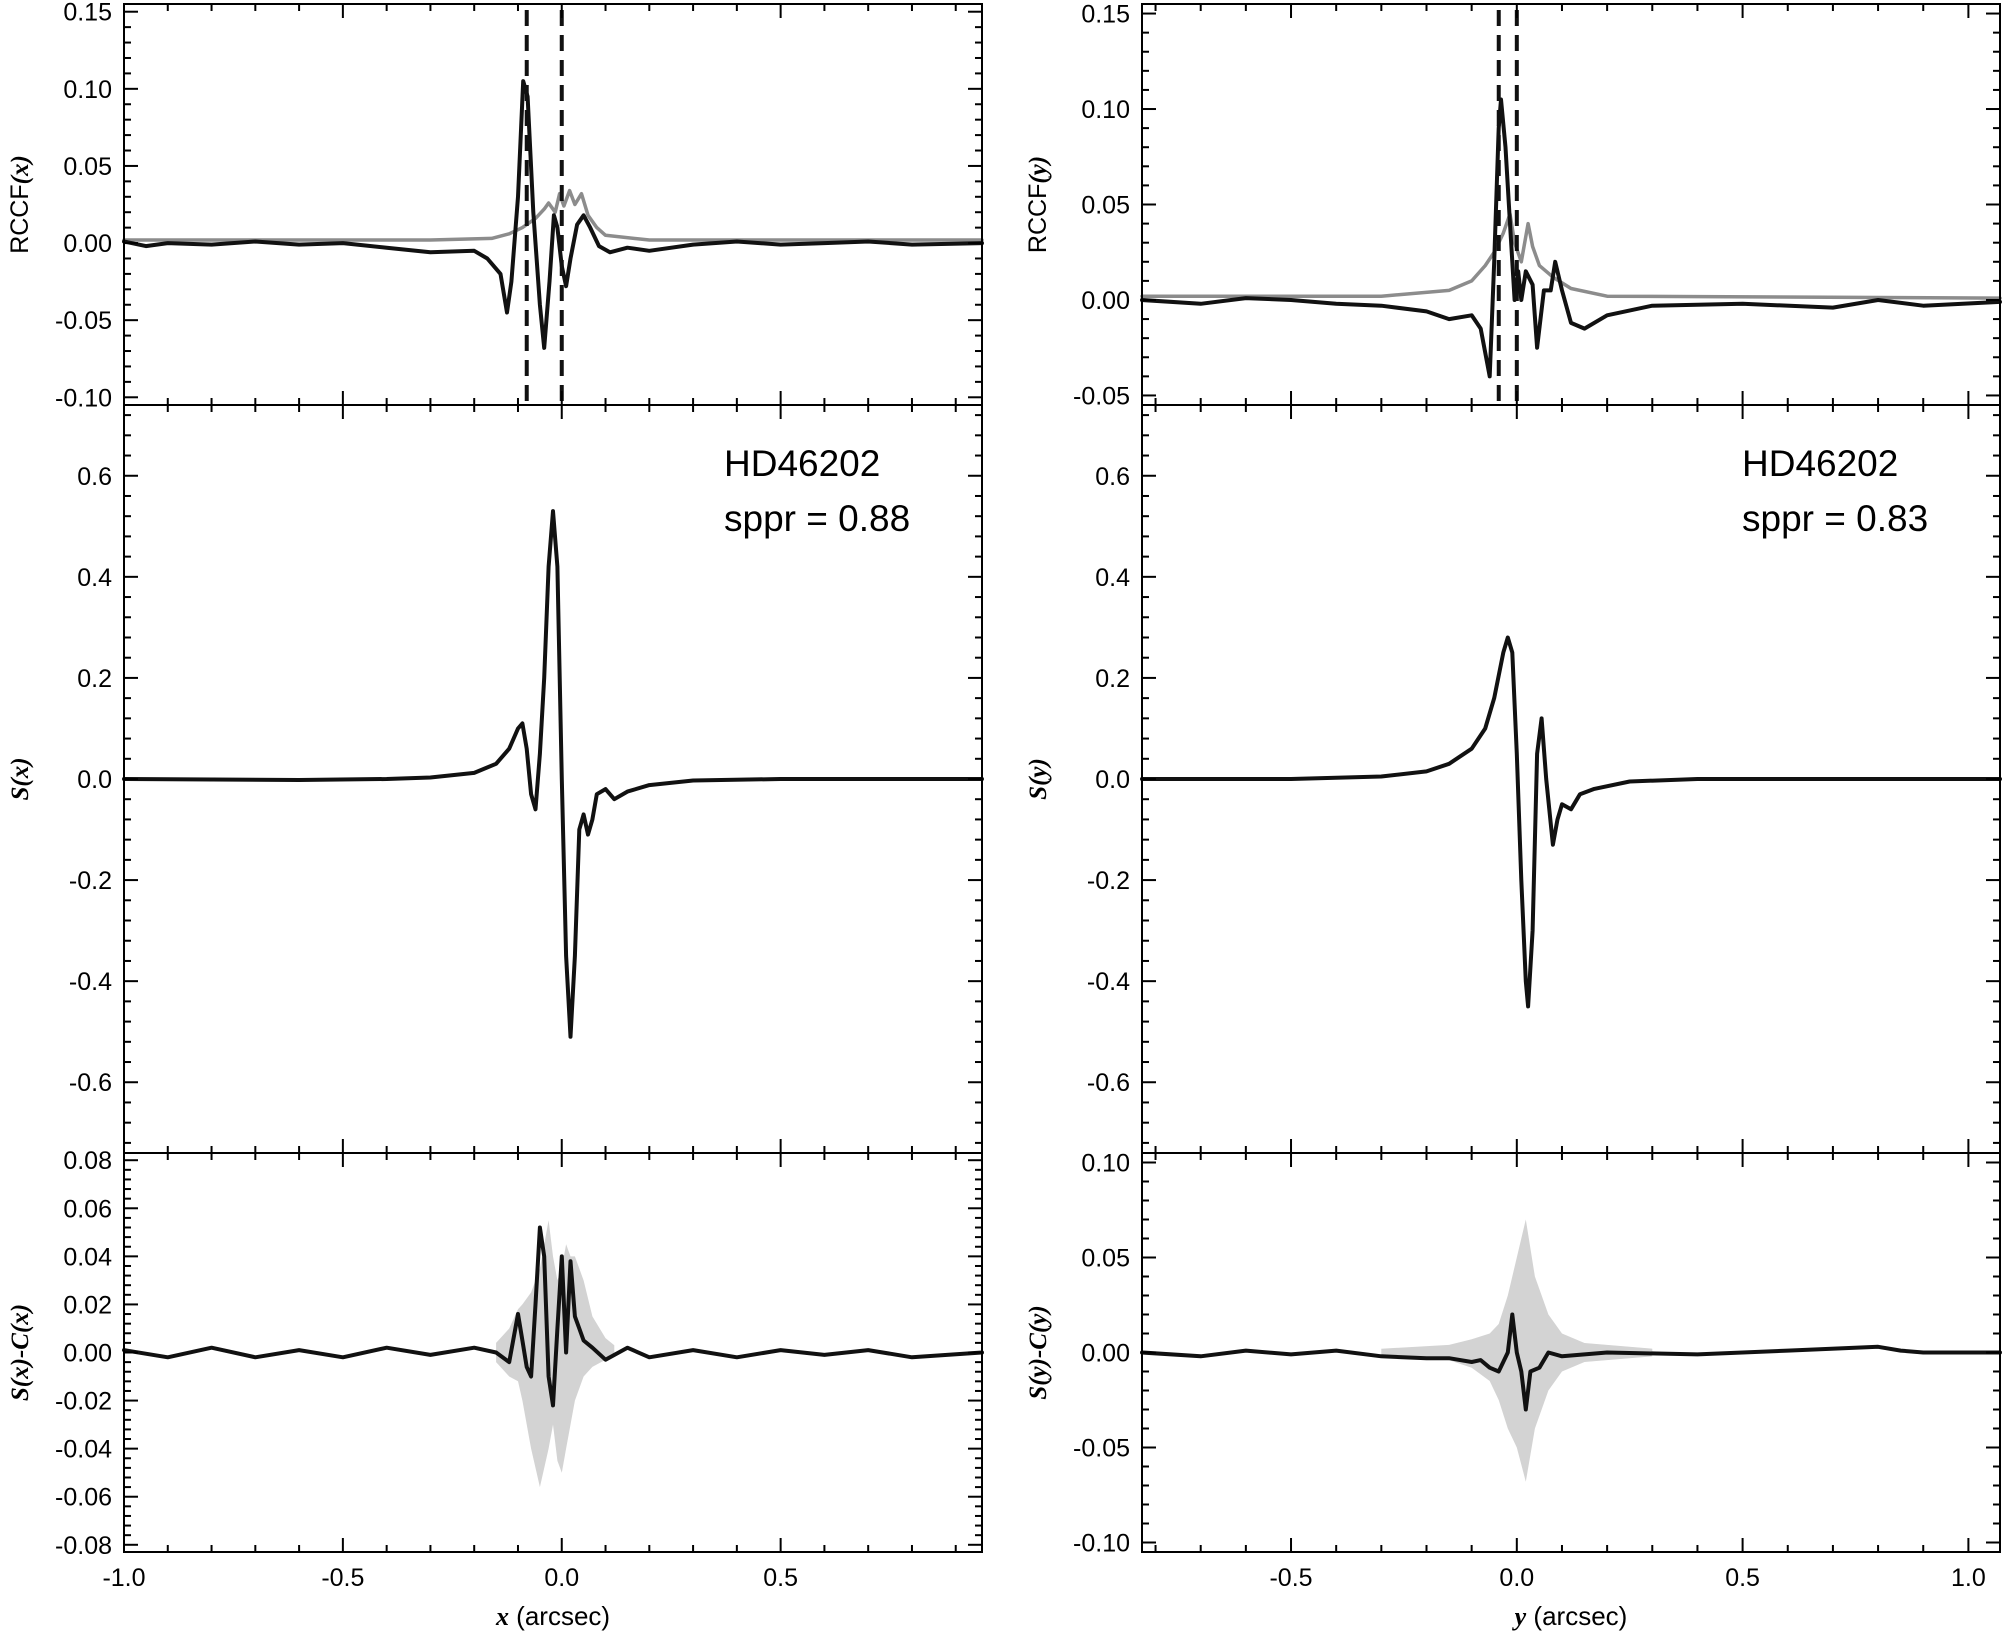 The width and height of the screenshot is (2005, 1636). Describe the element at coordinates (20, 204) in the screenshot. I see `y-axis-label: RCCF(x)` at that location.